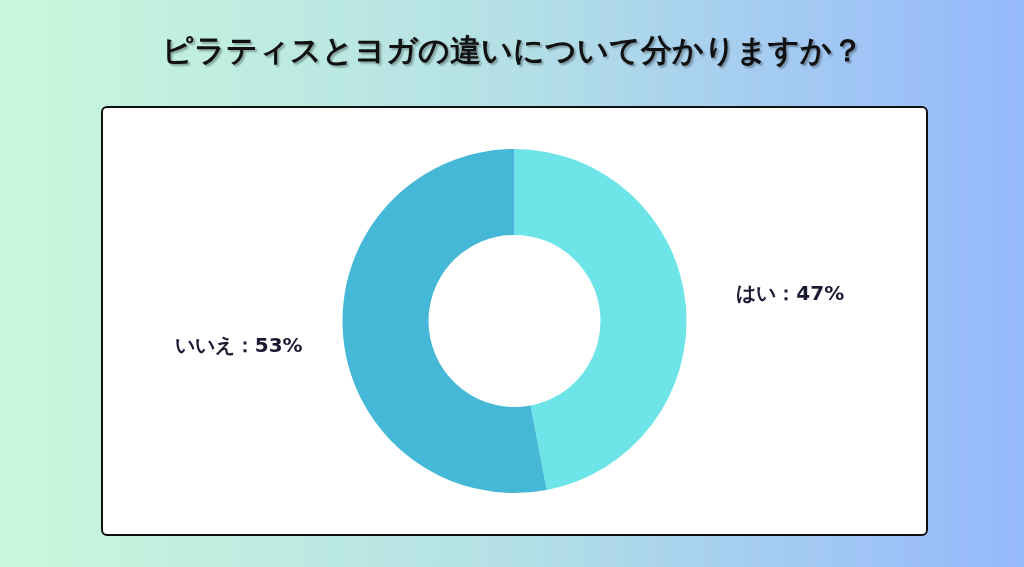  What do you see at coordinates (512, 50) in the screenshot?
I see `chart-title: ピラティスとヨガの違いについて分かりますか？` at bounding box center [512, 50].